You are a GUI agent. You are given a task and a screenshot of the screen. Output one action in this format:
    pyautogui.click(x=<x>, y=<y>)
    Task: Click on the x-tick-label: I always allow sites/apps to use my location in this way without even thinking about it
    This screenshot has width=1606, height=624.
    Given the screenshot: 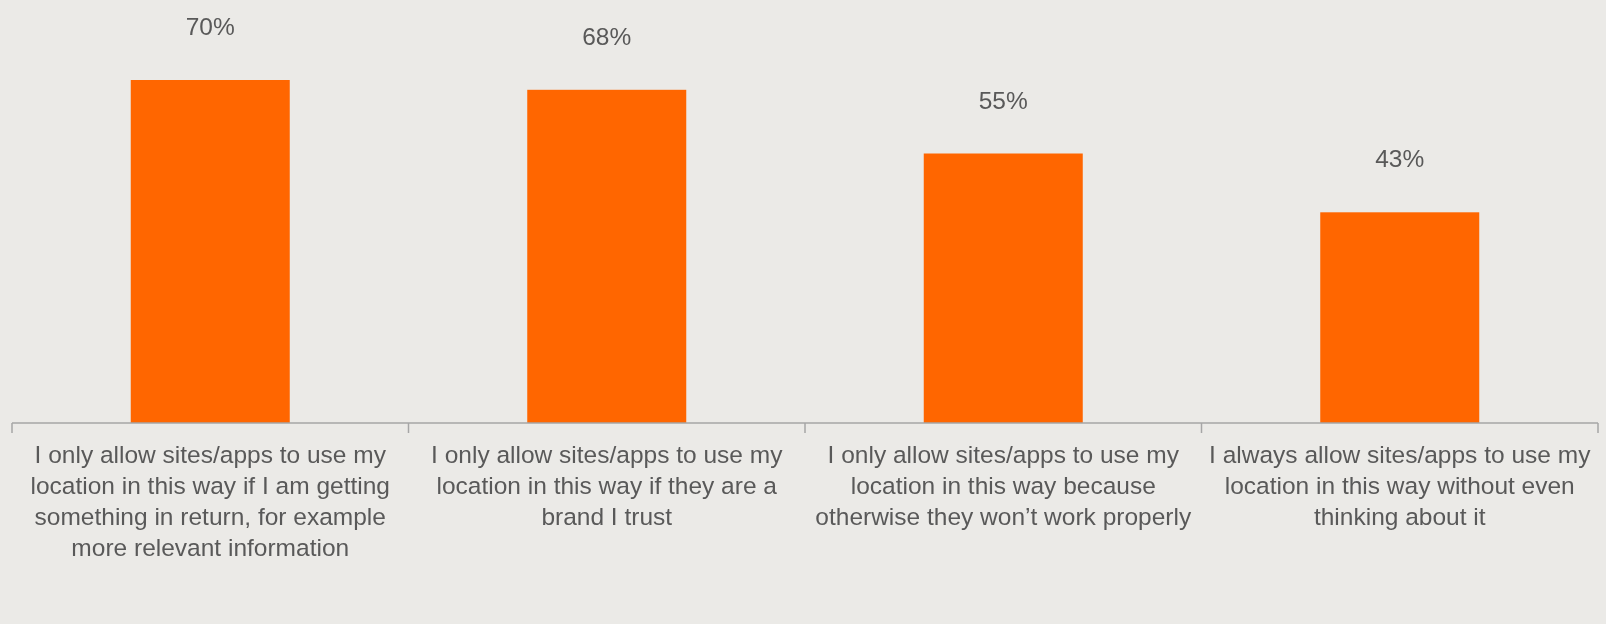 What is the action you would take?
    pyautogui.click(x=1400, y=485)
    